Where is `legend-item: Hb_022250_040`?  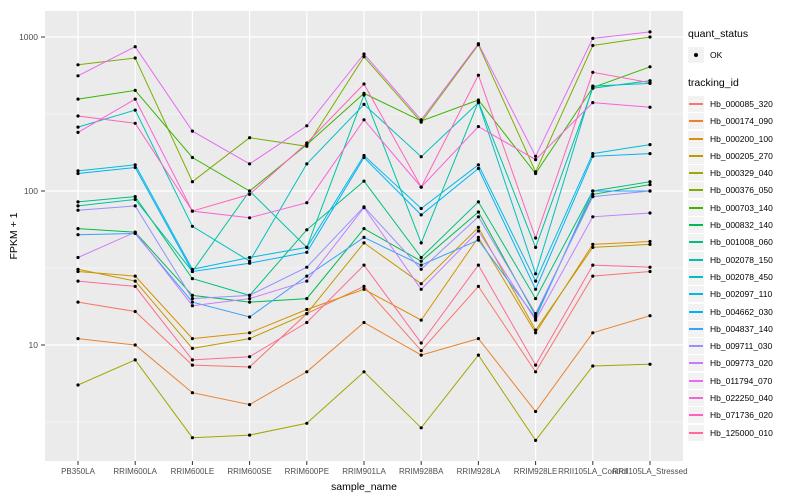
legend-item: Hb_022250_040 is located at coordinates (744, 397).